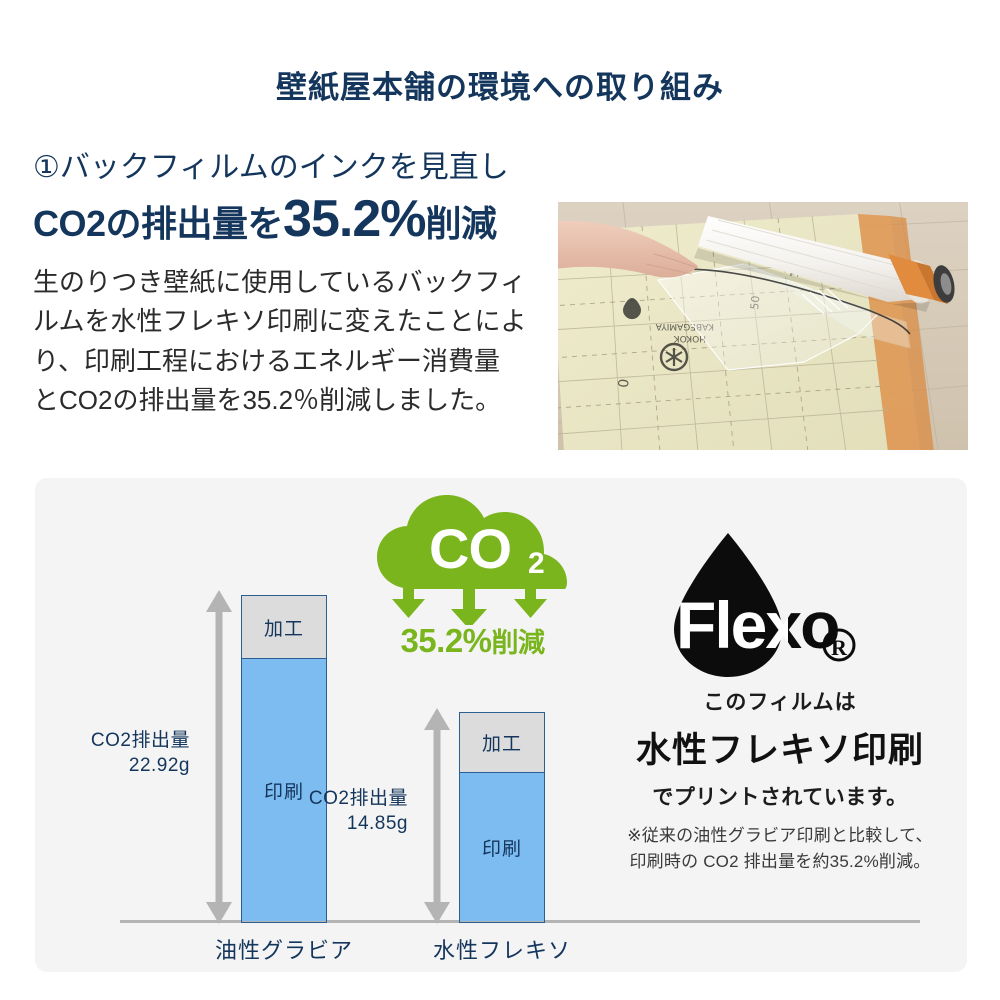  What do you see at coordinates (354, 219) in the screenshot?
I see `copy-stat-percent: 35.2%` at bounding box center [354, 219].